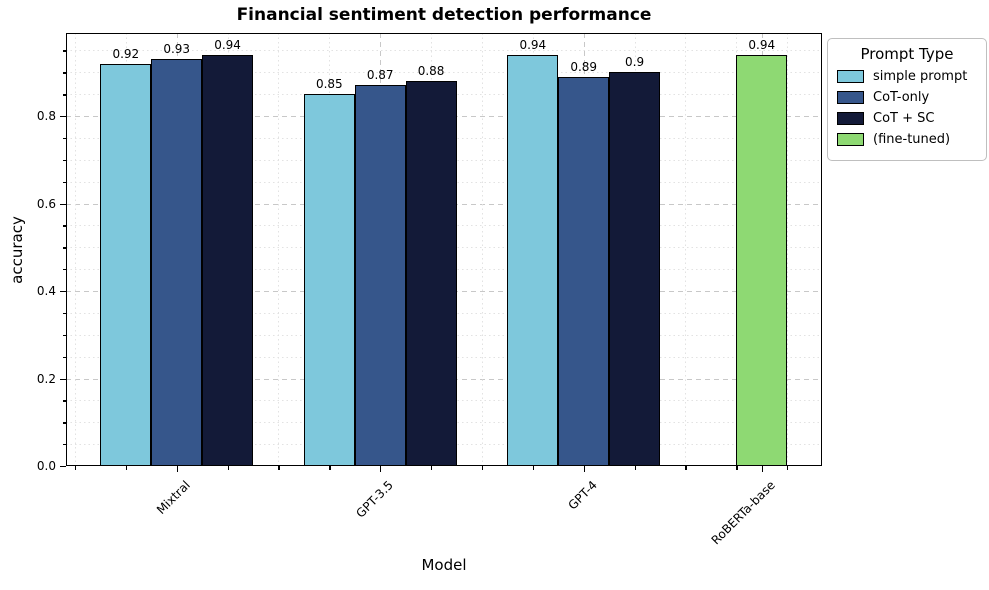 The height and width of the screenshot is (590, 989). I want to click on y-tick-label: 0.8, so click(46, 116).